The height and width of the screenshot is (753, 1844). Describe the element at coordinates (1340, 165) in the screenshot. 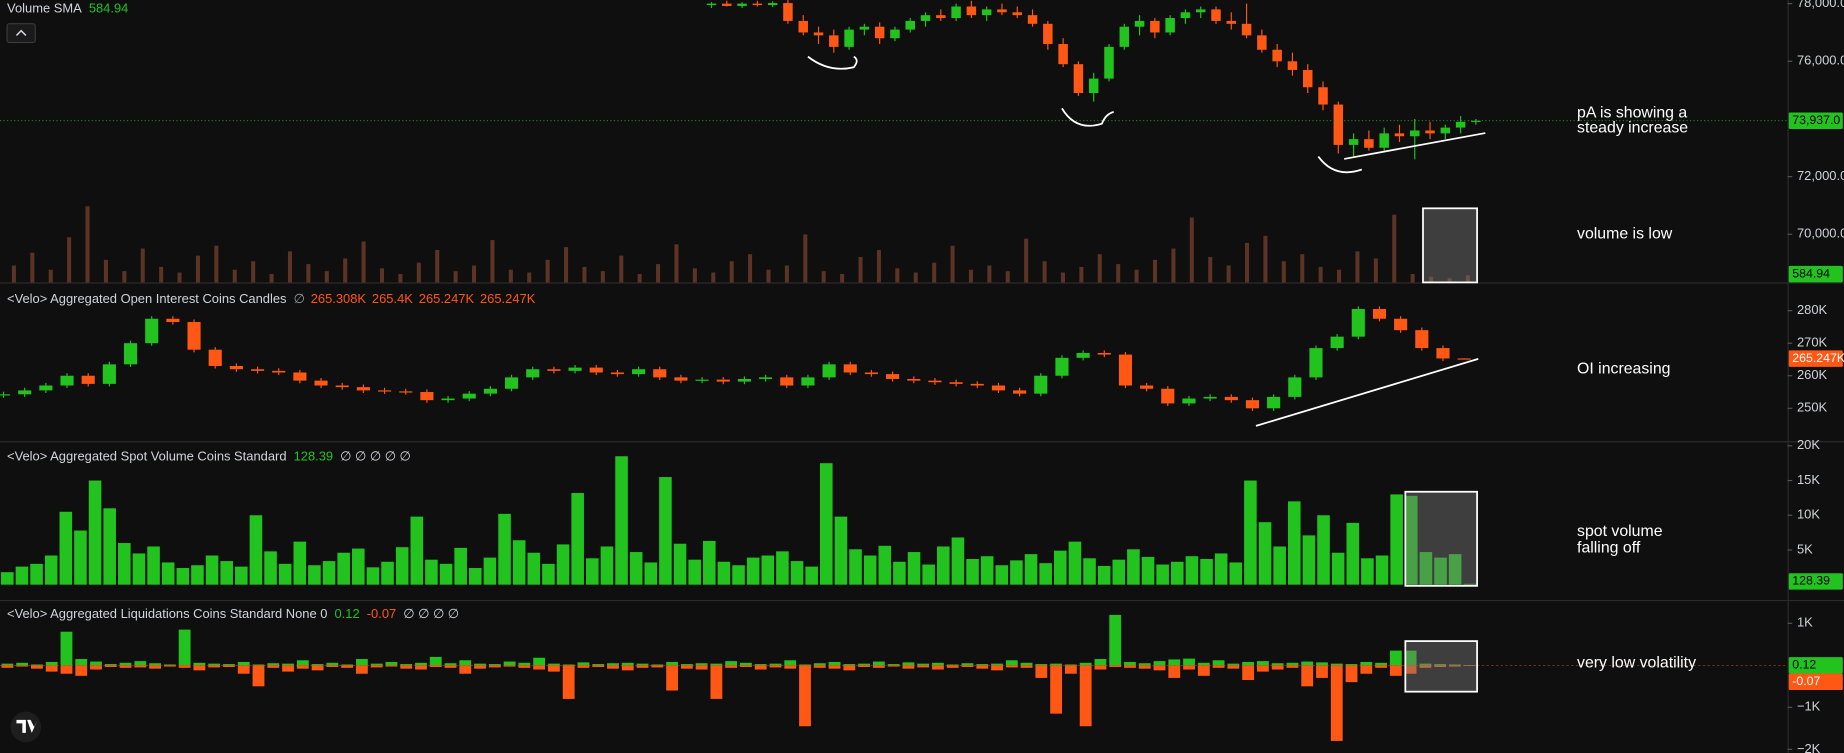

I see `hand-drawn-curve` at that location.